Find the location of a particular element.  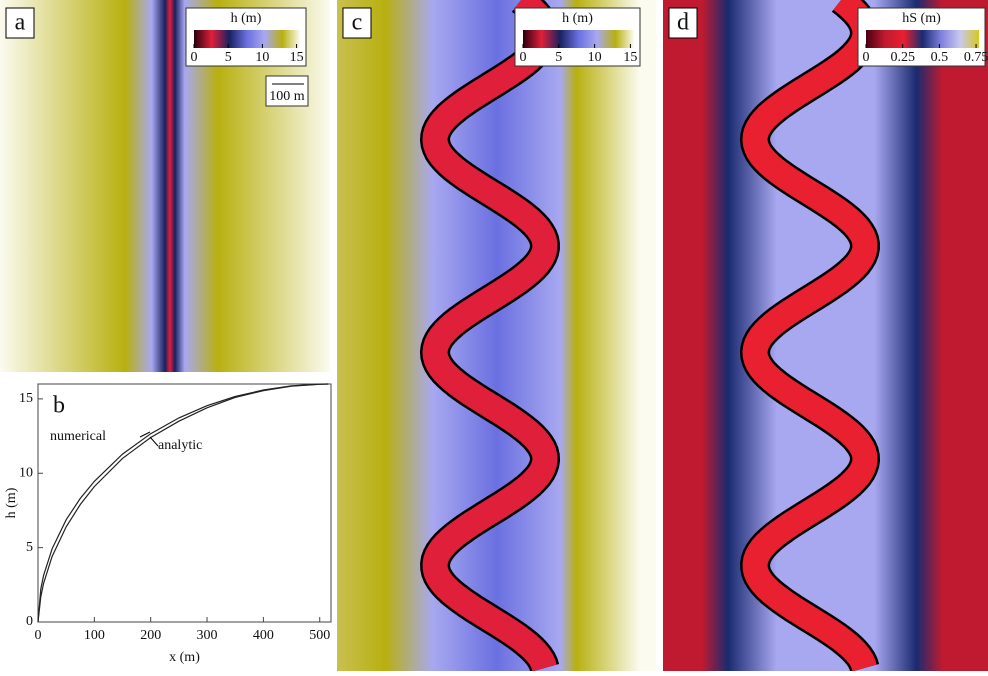

annotation: analytic is located at coordinates (180, 445).